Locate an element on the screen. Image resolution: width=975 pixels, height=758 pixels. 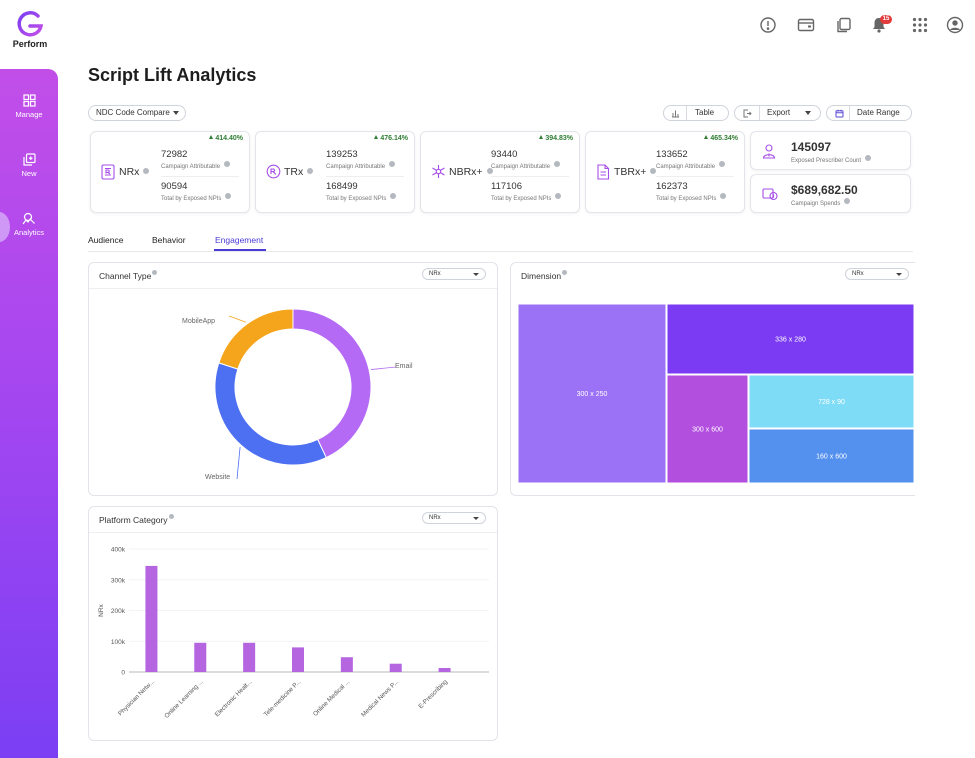
kpi-attributable-value: 139253 is located at coordinates (342, 154).